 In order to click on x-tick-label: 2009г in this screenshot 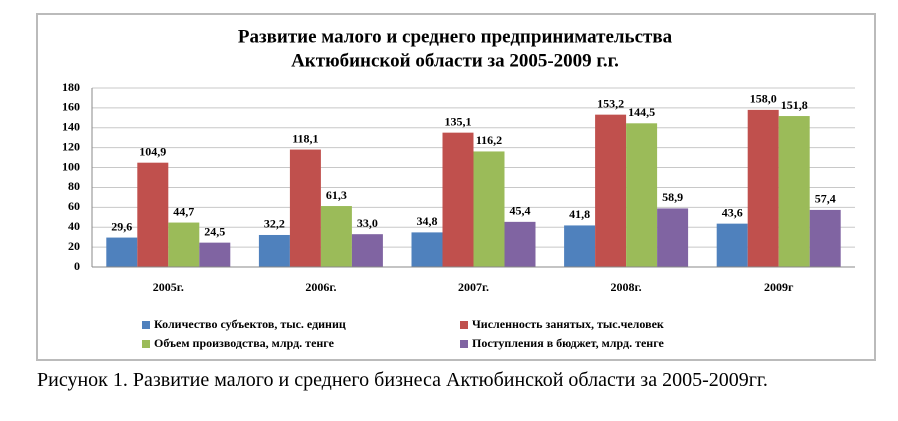, I will do `click(779, 287)`.